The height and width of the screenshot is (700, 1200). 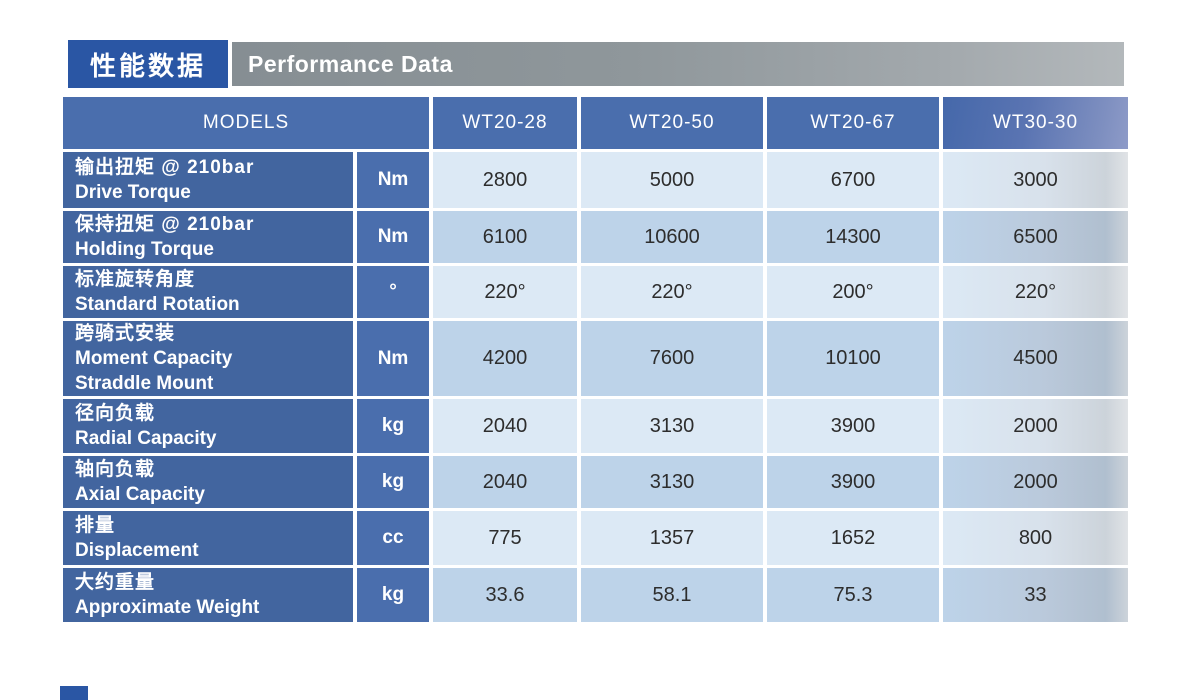 I want to click on page-corner-mark, so click(x=74, y=693).